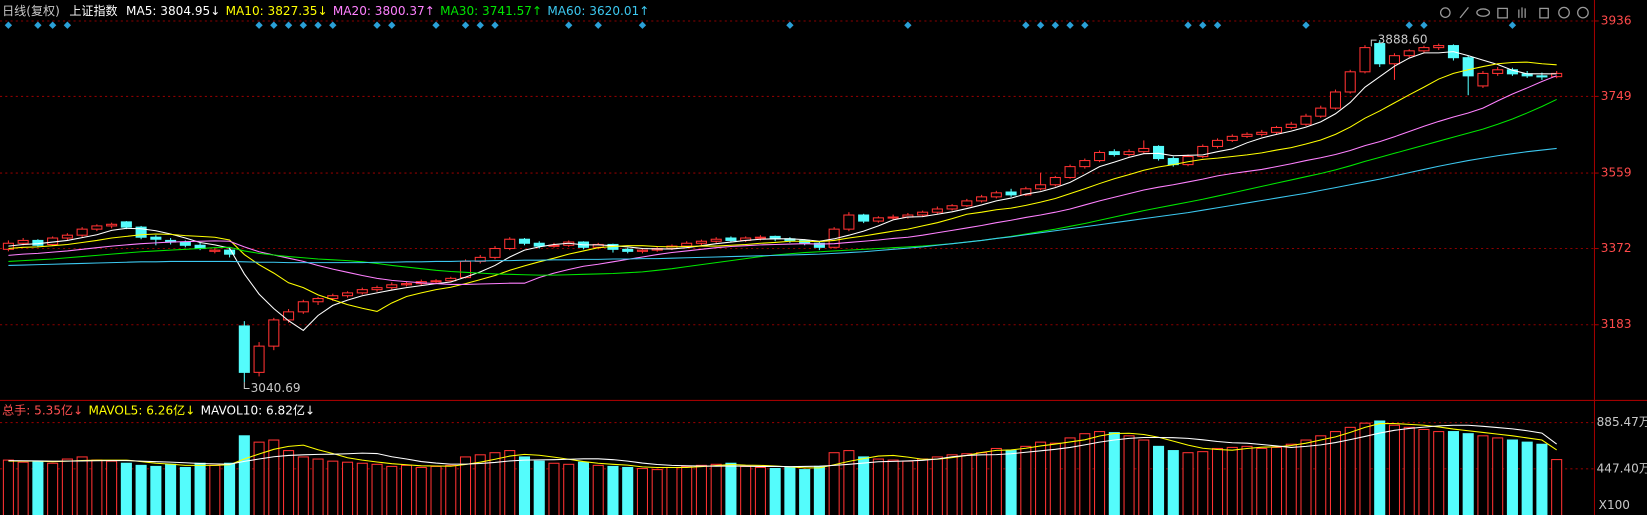  What do you see at coordinates (258, 409) in the screenshot?
I see `legend-entry: MAVOL10: 6.82亿↓` at bounding box center [258, 409].